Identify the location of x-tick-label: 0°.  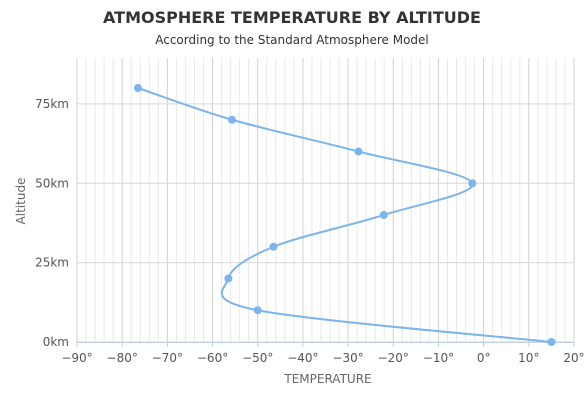
(484, 358).